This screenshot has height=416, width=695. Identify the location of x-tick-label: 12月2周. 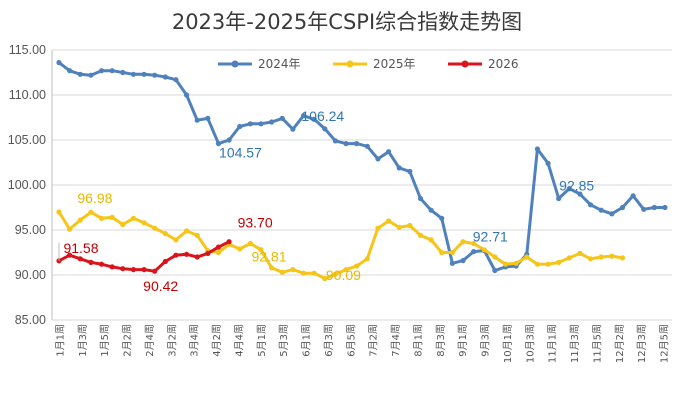
(620, 343).